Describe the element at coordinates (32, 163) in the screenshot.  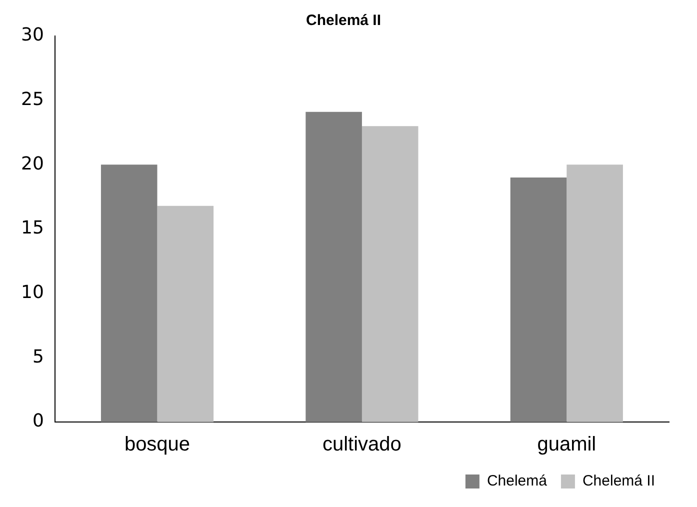
I see `y-tick-label: 20` at that location.